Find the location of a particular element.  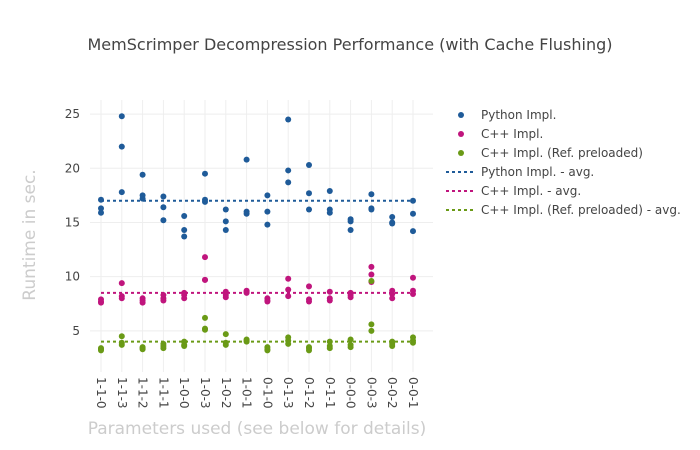

legend-label: Python Impl. is located at coordinates (518, 115).